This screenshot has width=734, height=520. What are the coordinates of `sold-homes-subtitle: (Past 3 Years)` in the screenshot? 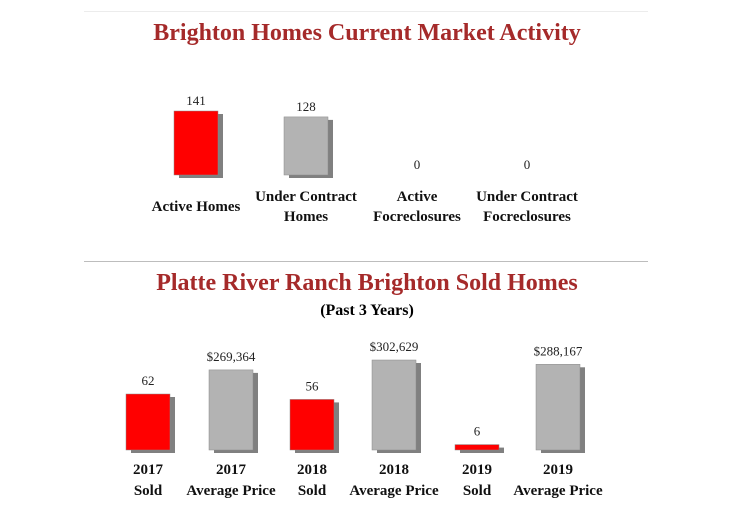 It's located at (367, 310).